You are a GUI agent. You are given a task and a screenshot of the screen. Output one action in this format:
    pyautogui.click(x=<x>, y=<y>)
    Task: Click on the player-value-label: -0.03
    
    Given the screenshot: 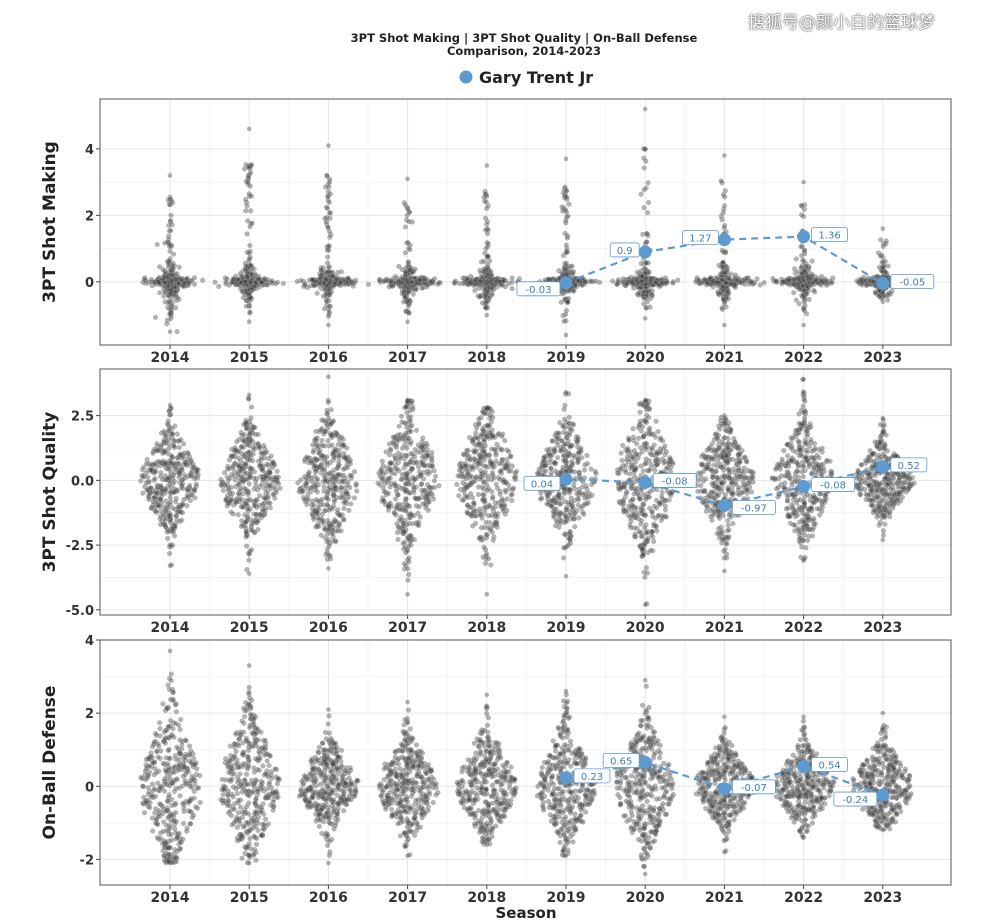 What is the action you would take?
    pyautogui.click(x=539, y=290)
    